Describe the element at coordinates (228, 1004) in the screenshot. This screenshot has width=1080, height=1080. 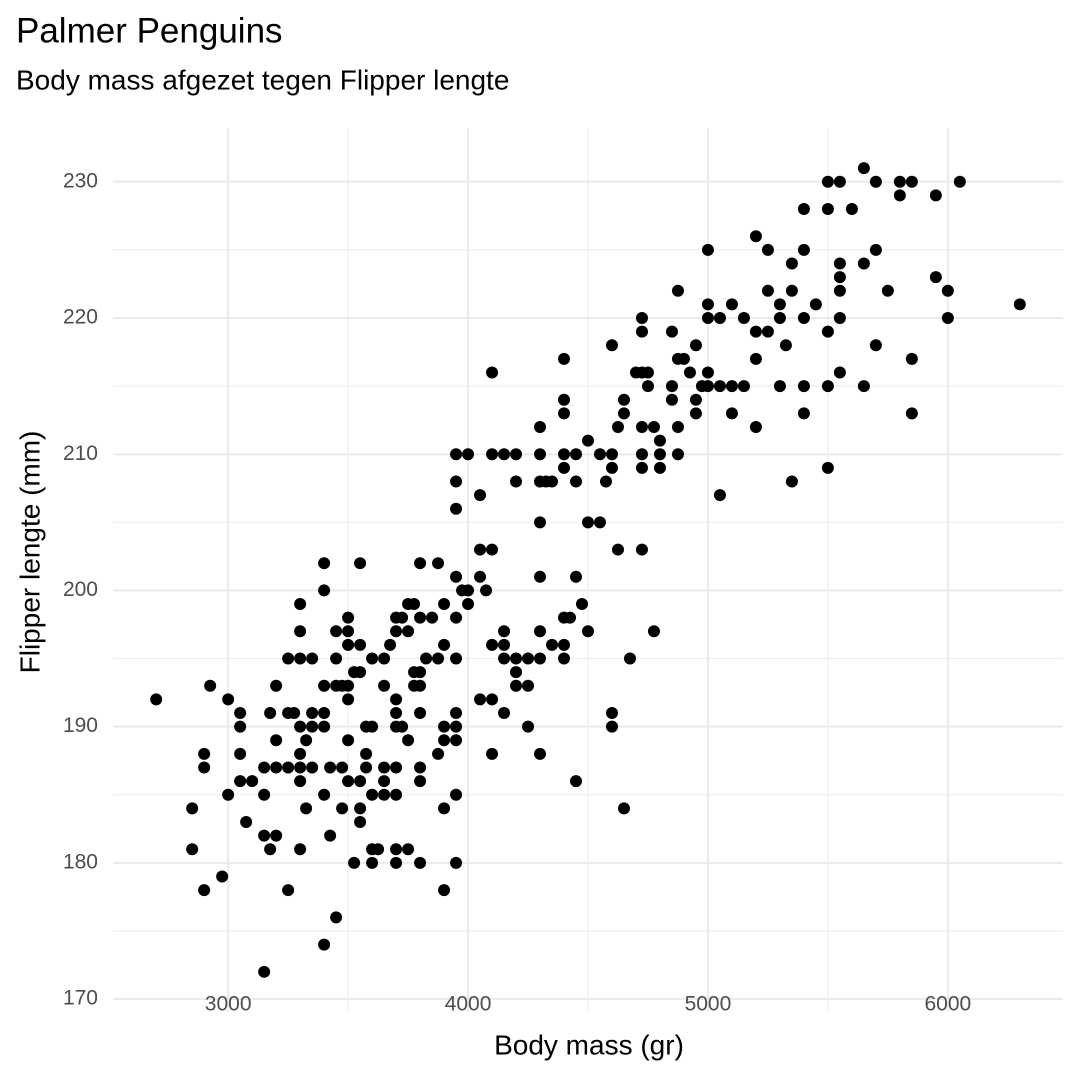
I see `x-tick-label: 3000` at that location.